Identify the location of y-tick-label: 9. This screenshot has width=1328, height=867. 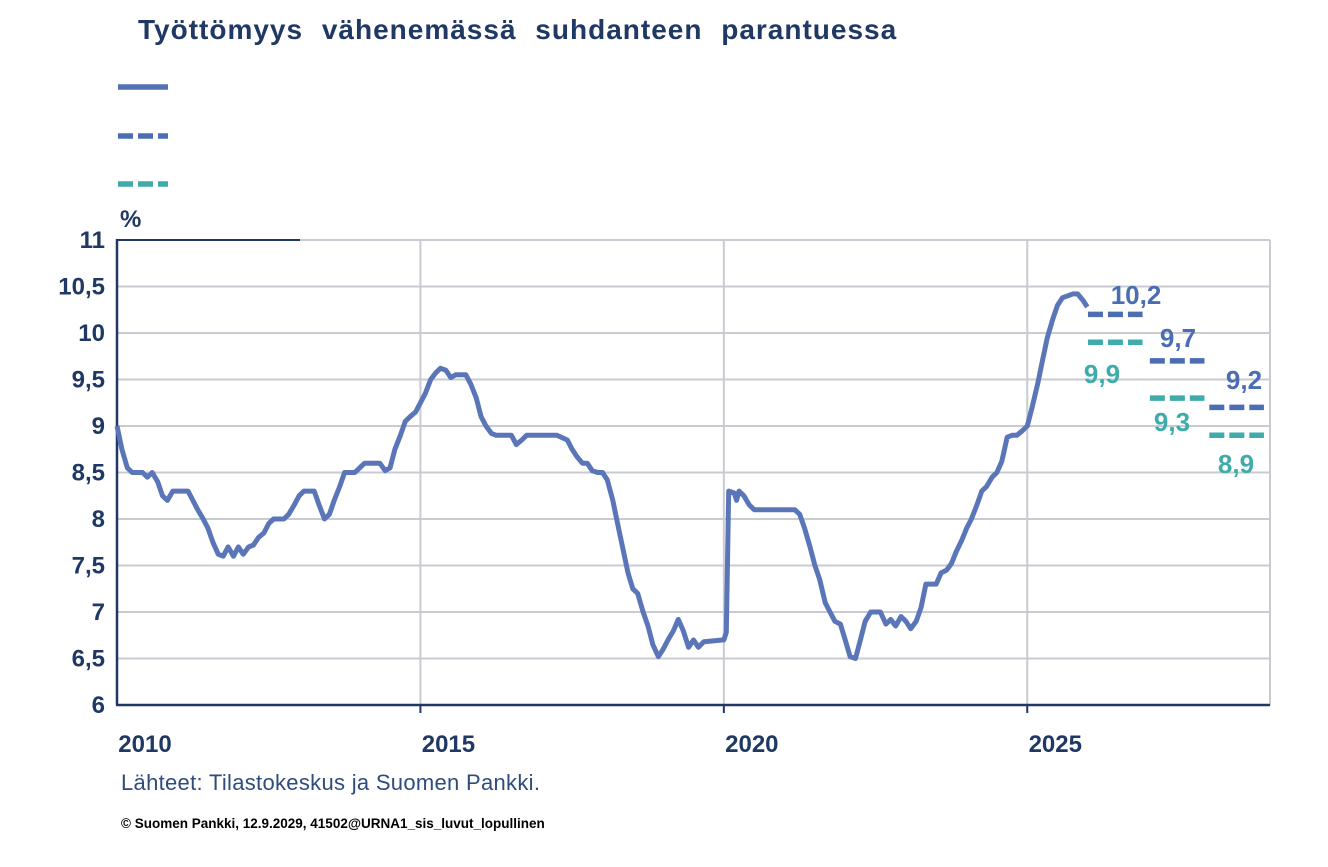
(98, 426).